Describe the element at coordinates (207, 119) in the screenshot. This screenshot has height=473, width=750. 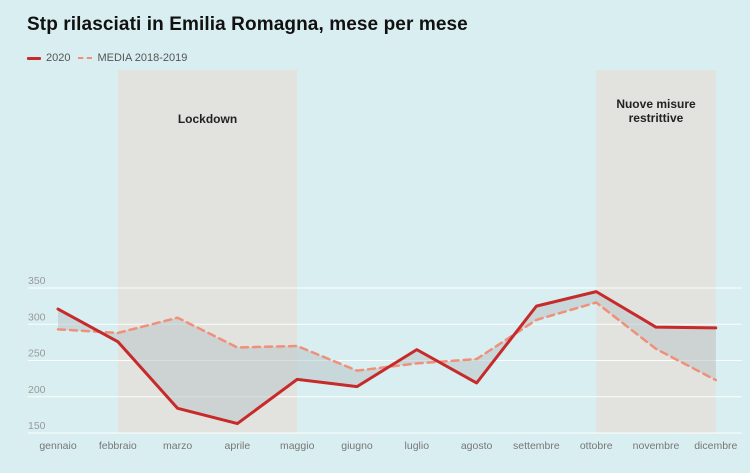
I see `annotation-label-0-0: Lockdown` at that location.